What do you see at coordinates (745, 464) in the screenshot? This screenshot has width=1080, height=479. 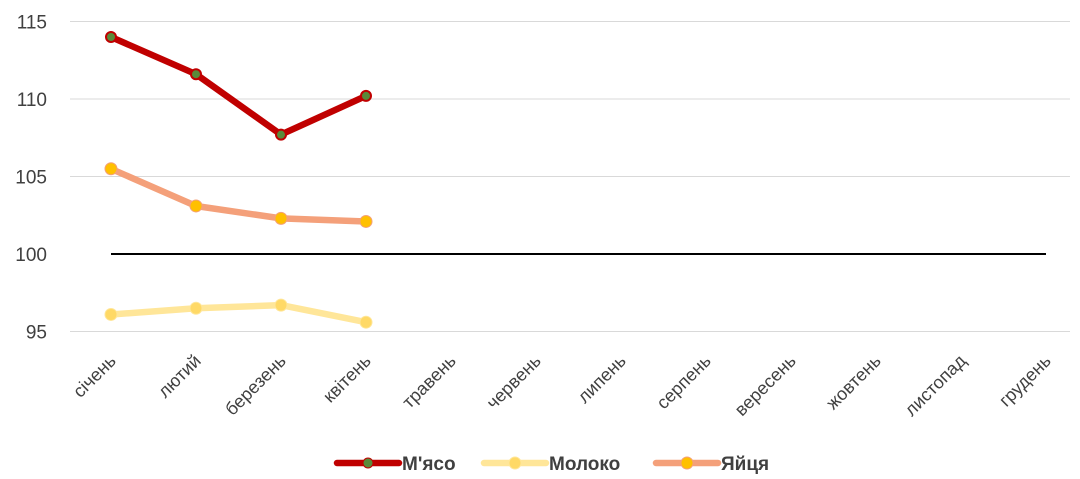 I see `legend-label: Яйця` at bounding box center [745, 464].